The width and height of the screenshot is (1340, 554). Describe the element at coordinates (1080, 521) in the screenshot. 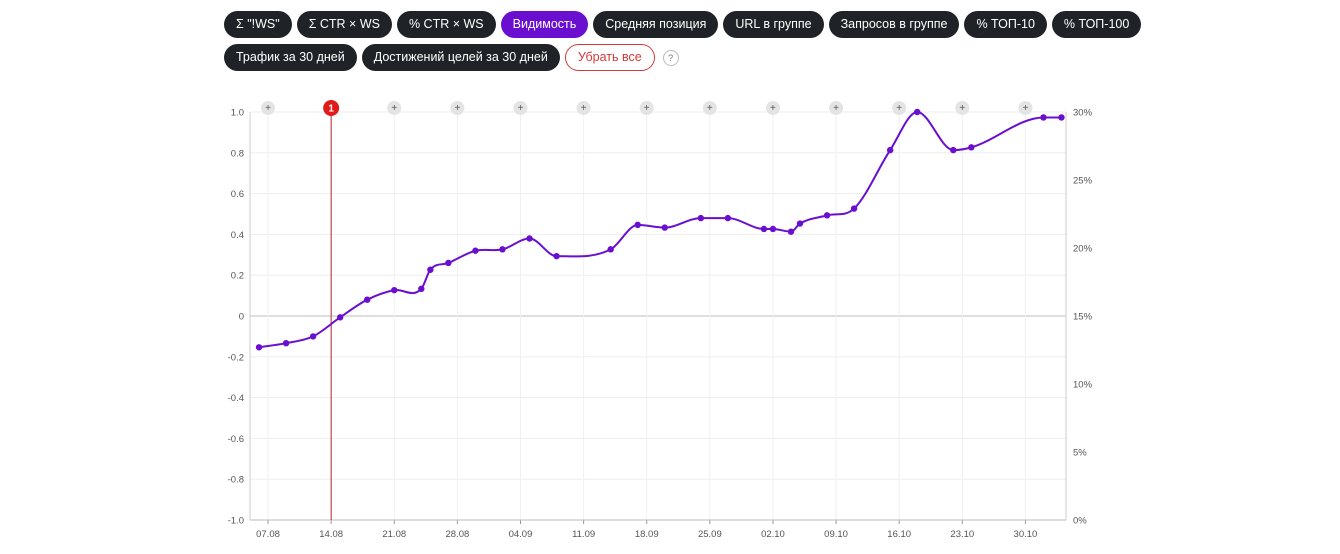

I see `y-right-tick-label: 0%` at that location.